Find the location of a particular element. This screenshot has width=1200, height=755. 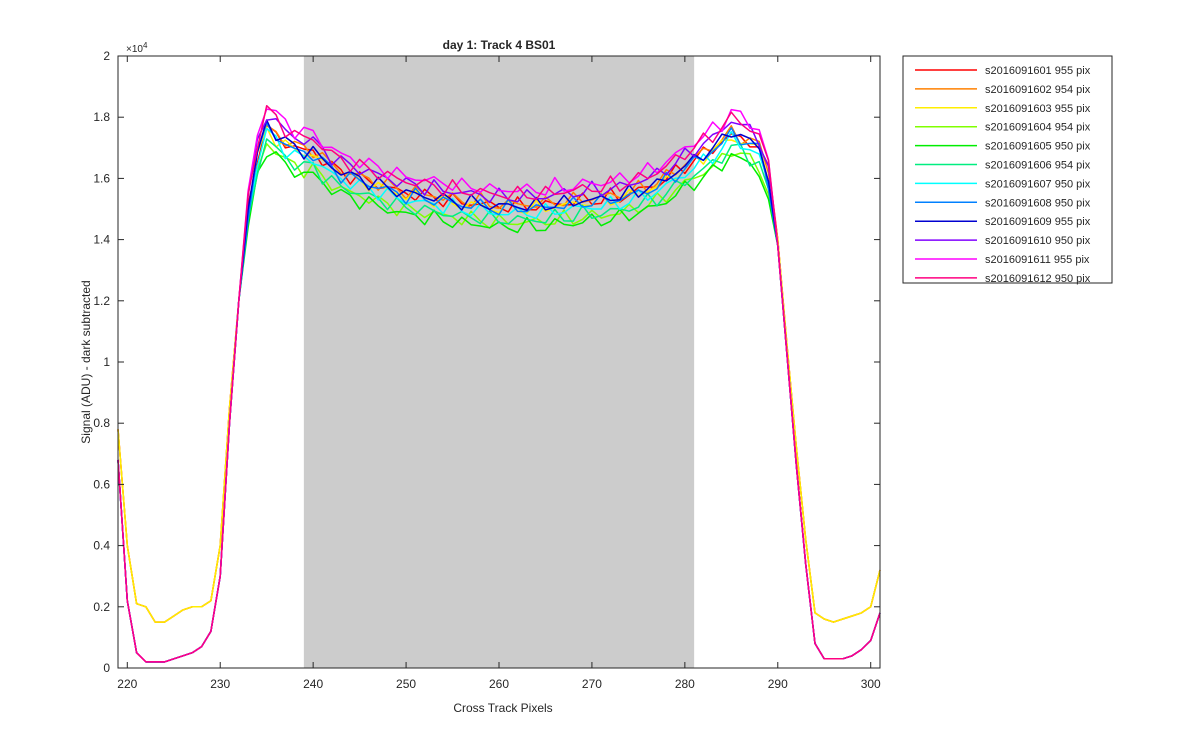

x-tick-label: 260 is located at coordinates (499, 684).